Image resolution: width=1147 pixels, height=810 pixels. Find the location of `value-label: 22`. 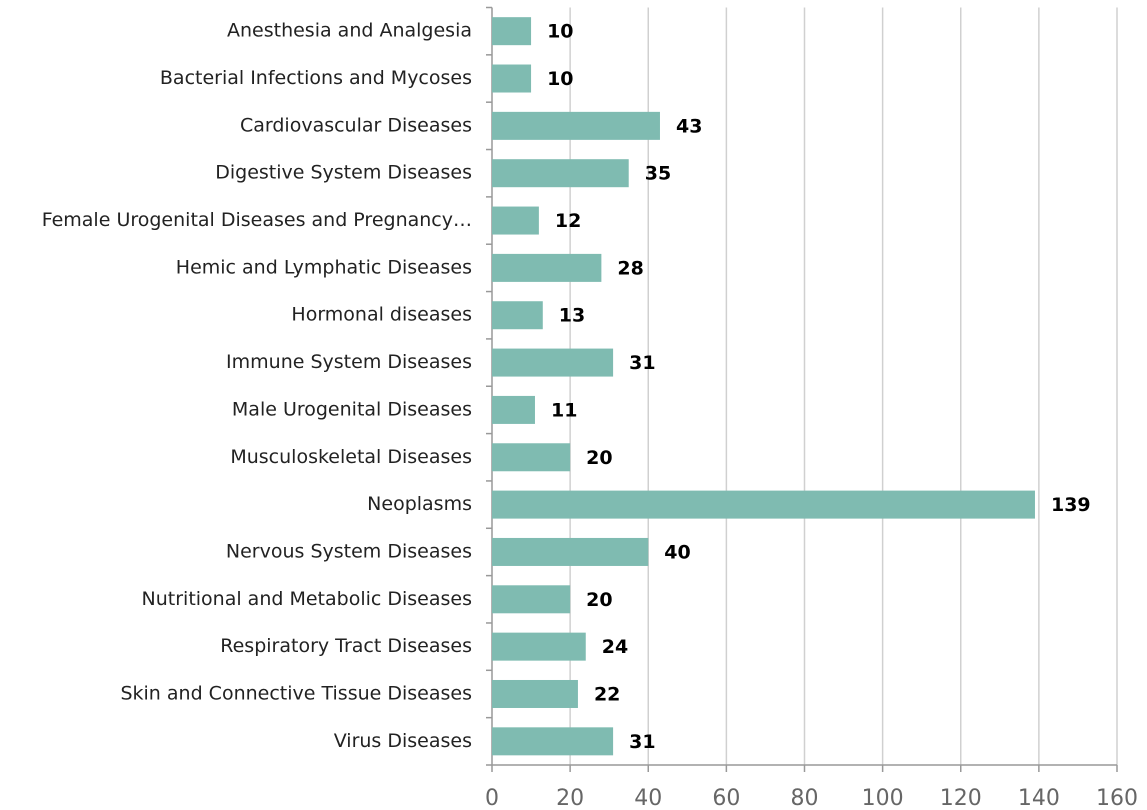

value-label: 22 is located at coordinates (607, 694).